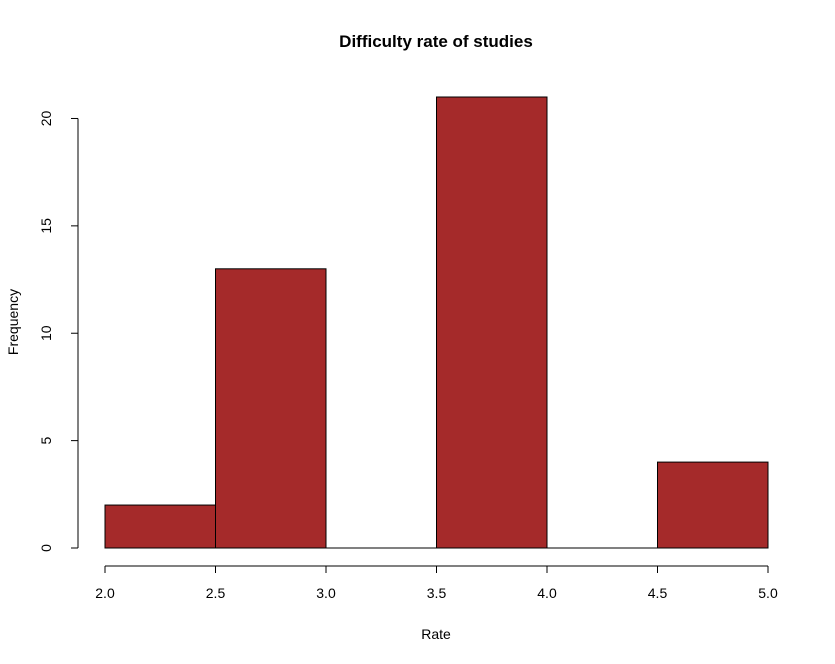  What do you see at coordinates (46, 441) in the screenshot?
I see `y-tick-label: 5` at bounding box center [46, 441].